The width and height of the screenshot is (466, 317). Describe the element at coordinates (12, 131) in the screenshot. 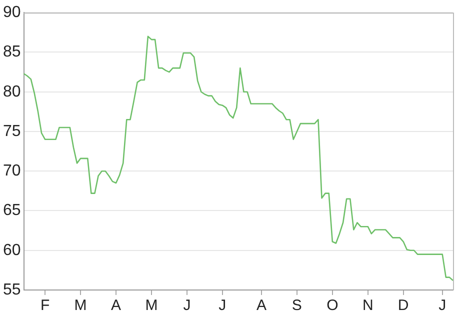

I see `y-tick-label: 75` at that location.